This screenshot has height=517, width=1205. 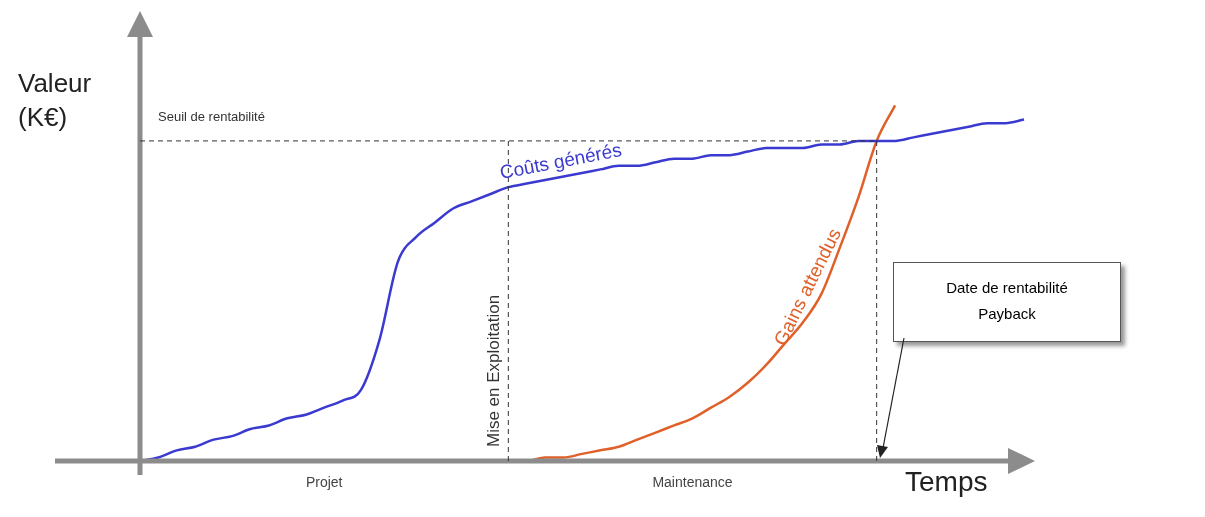 What do you see at coordinates (493, 370) in the screenshot?
I see `annotation: Mise en Exploitation` at bounding box center [493, 370].